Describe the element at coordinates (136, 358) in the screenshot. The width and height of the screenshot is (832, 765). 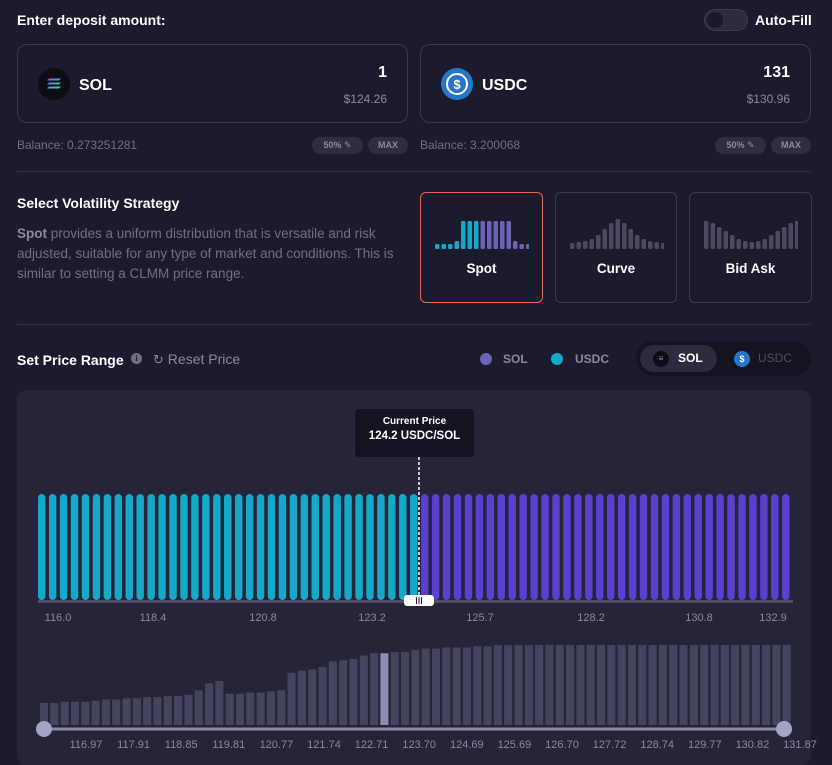
I see `info-icon: i` at that location.